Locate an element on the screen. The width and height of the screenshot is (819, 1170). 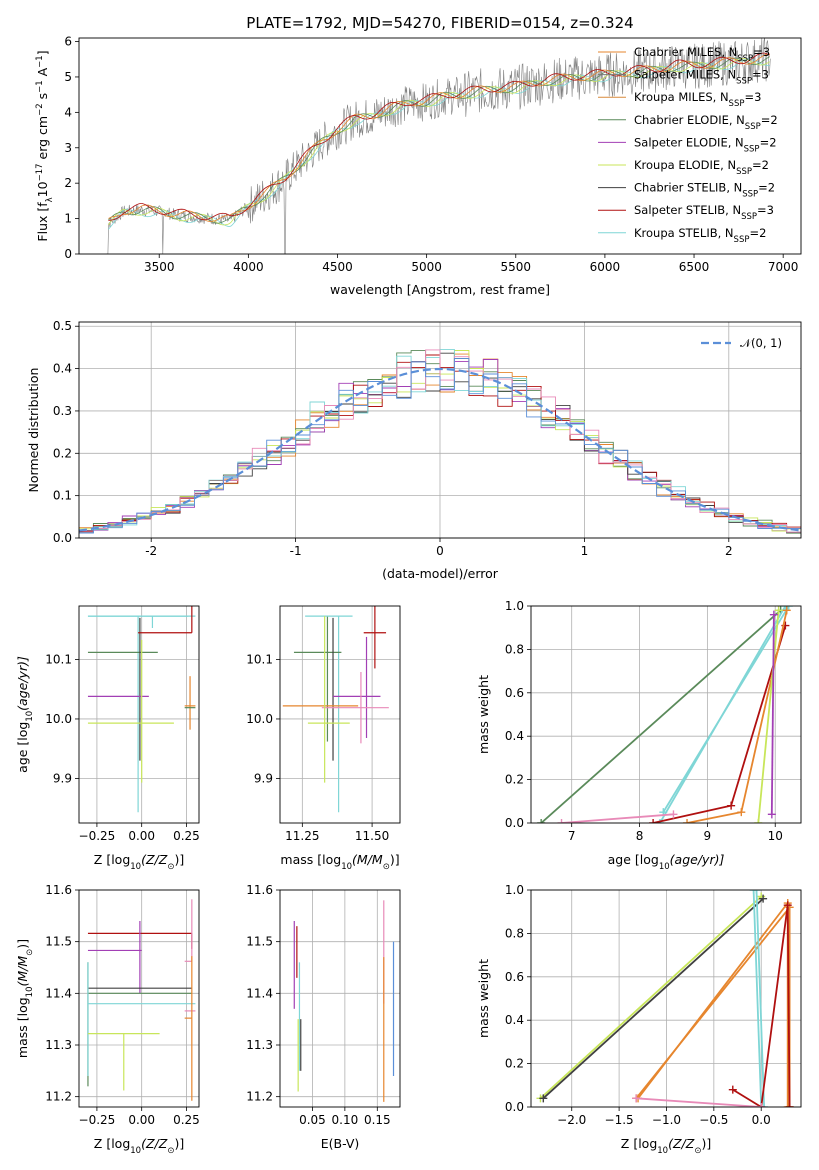
y-tick-label: 11.4 is located at coordinates (58, 993).